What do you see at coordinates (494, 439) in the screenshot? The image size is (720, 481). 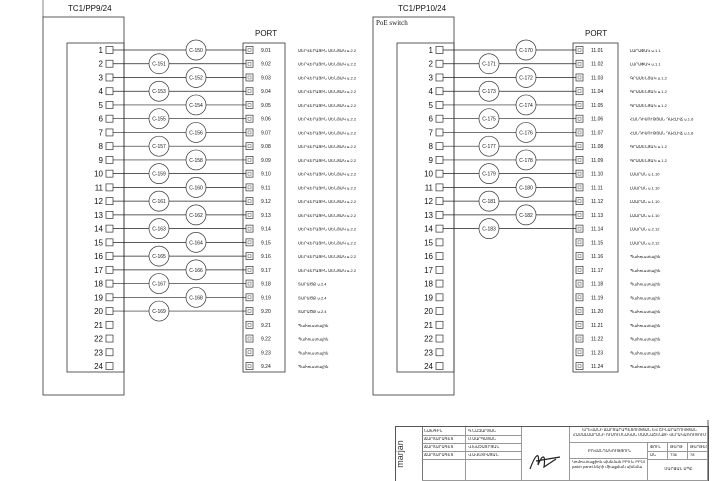 I see `name-2: Մ.ՍԱՐԳՍՅԱՆ` at bounding box center [494, 439].